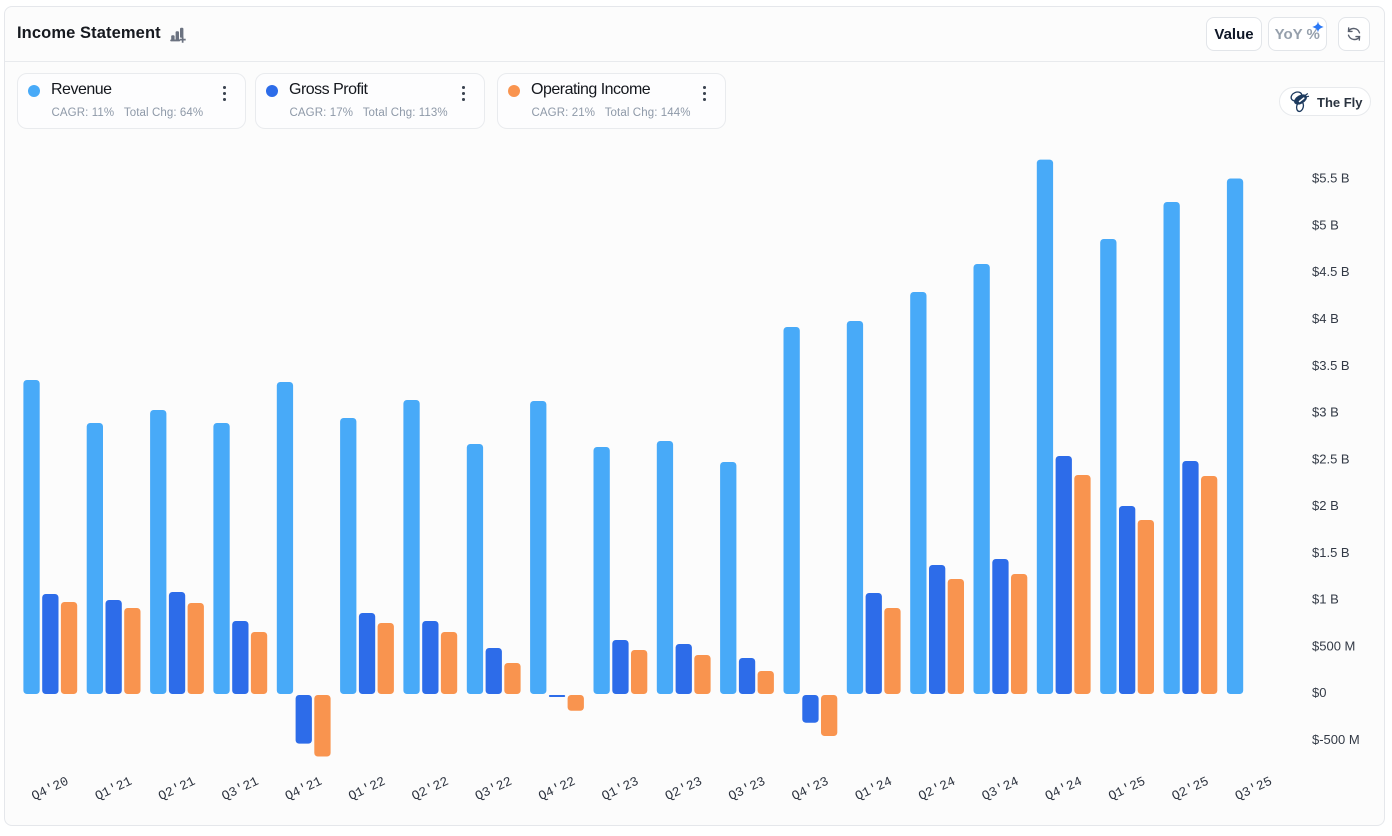 The image size is (1392, 836). Describe the element at coordinates (747, 789) in the screenshot. I see `svg-text: Q3'23` at that location.